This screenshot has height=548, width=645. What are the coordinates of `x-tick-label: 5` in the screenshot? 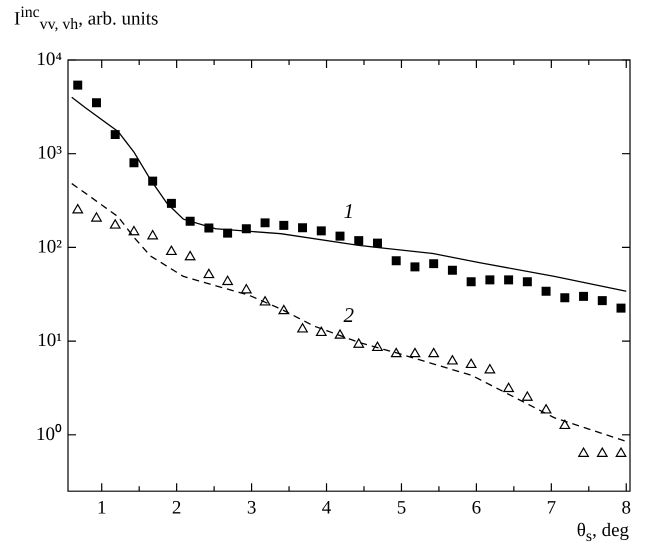 It's located at (401, 508).